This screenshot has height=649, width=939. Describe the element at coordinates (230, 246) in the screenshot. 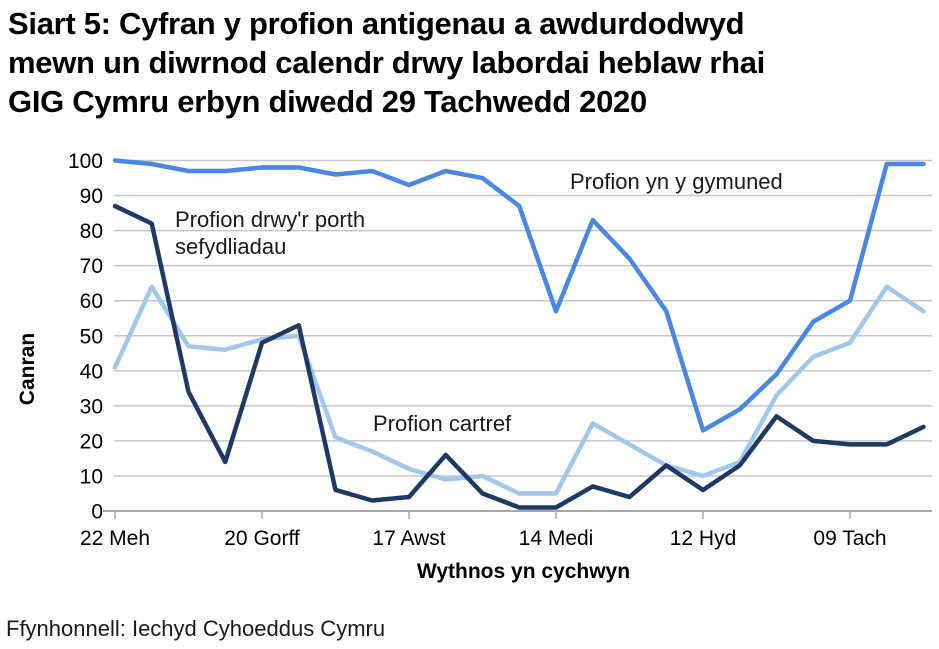

I see `series-label-sefydliadau: sefydliadau` at that location.